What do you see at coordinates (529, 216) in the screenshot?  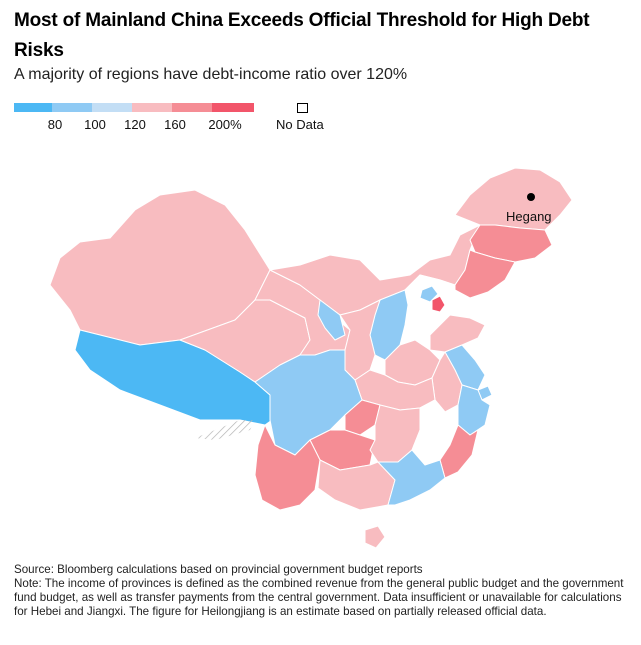 I see `city-label: Hegang` at bounding box center [529, 216].